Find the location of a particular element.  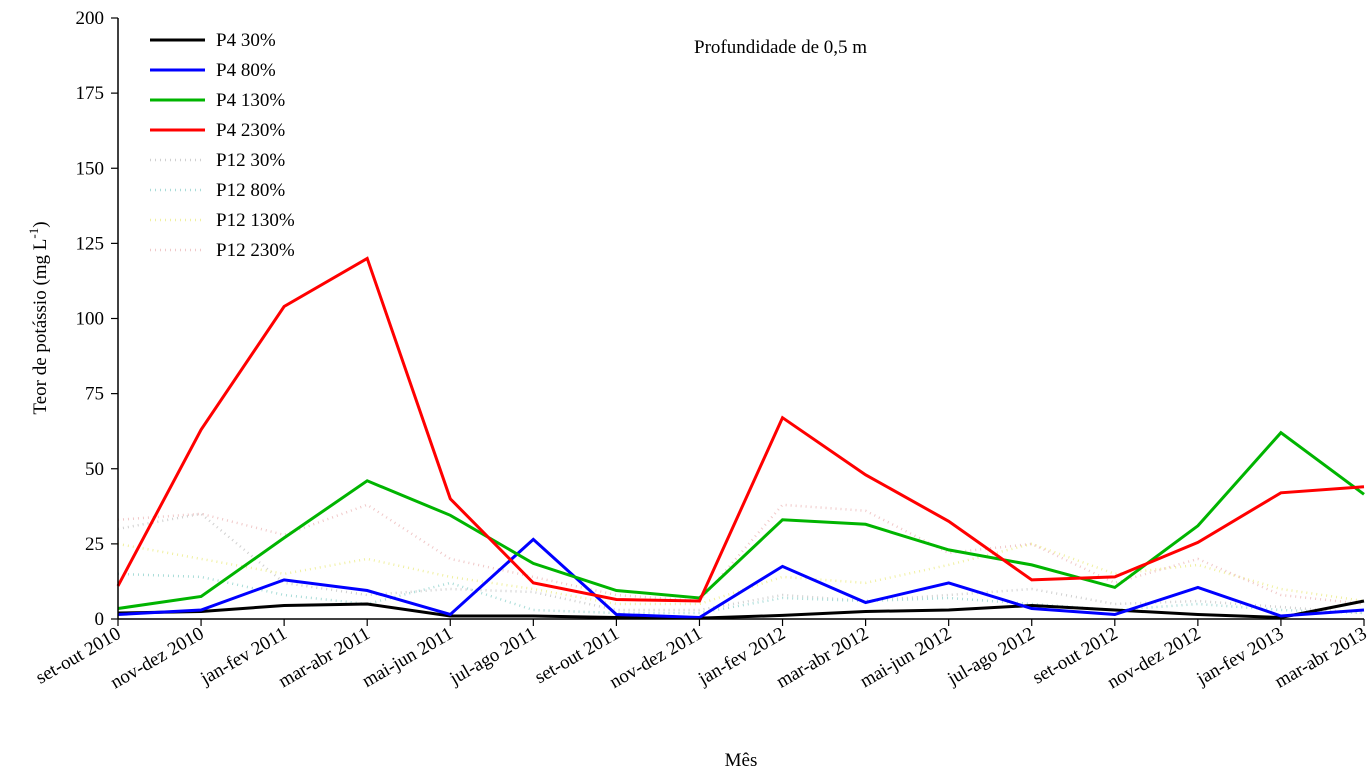

legend-label: P12 130% is located at coordinates (255, 220).